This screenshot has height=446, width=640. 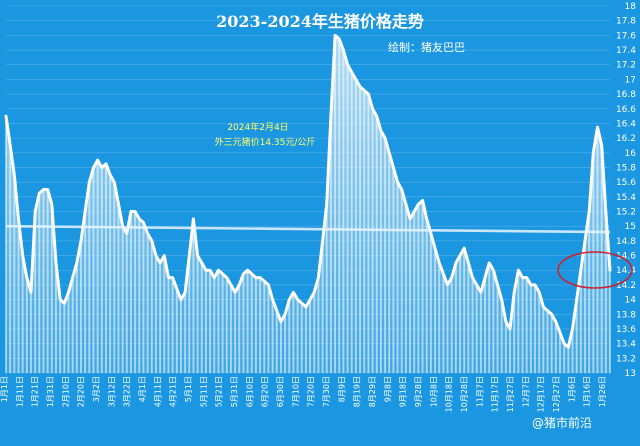 What do you see at coordinates (157, 391) in the screenshot?
I see `x-tick-label: 4月11日` at bounding box center [157, 391].